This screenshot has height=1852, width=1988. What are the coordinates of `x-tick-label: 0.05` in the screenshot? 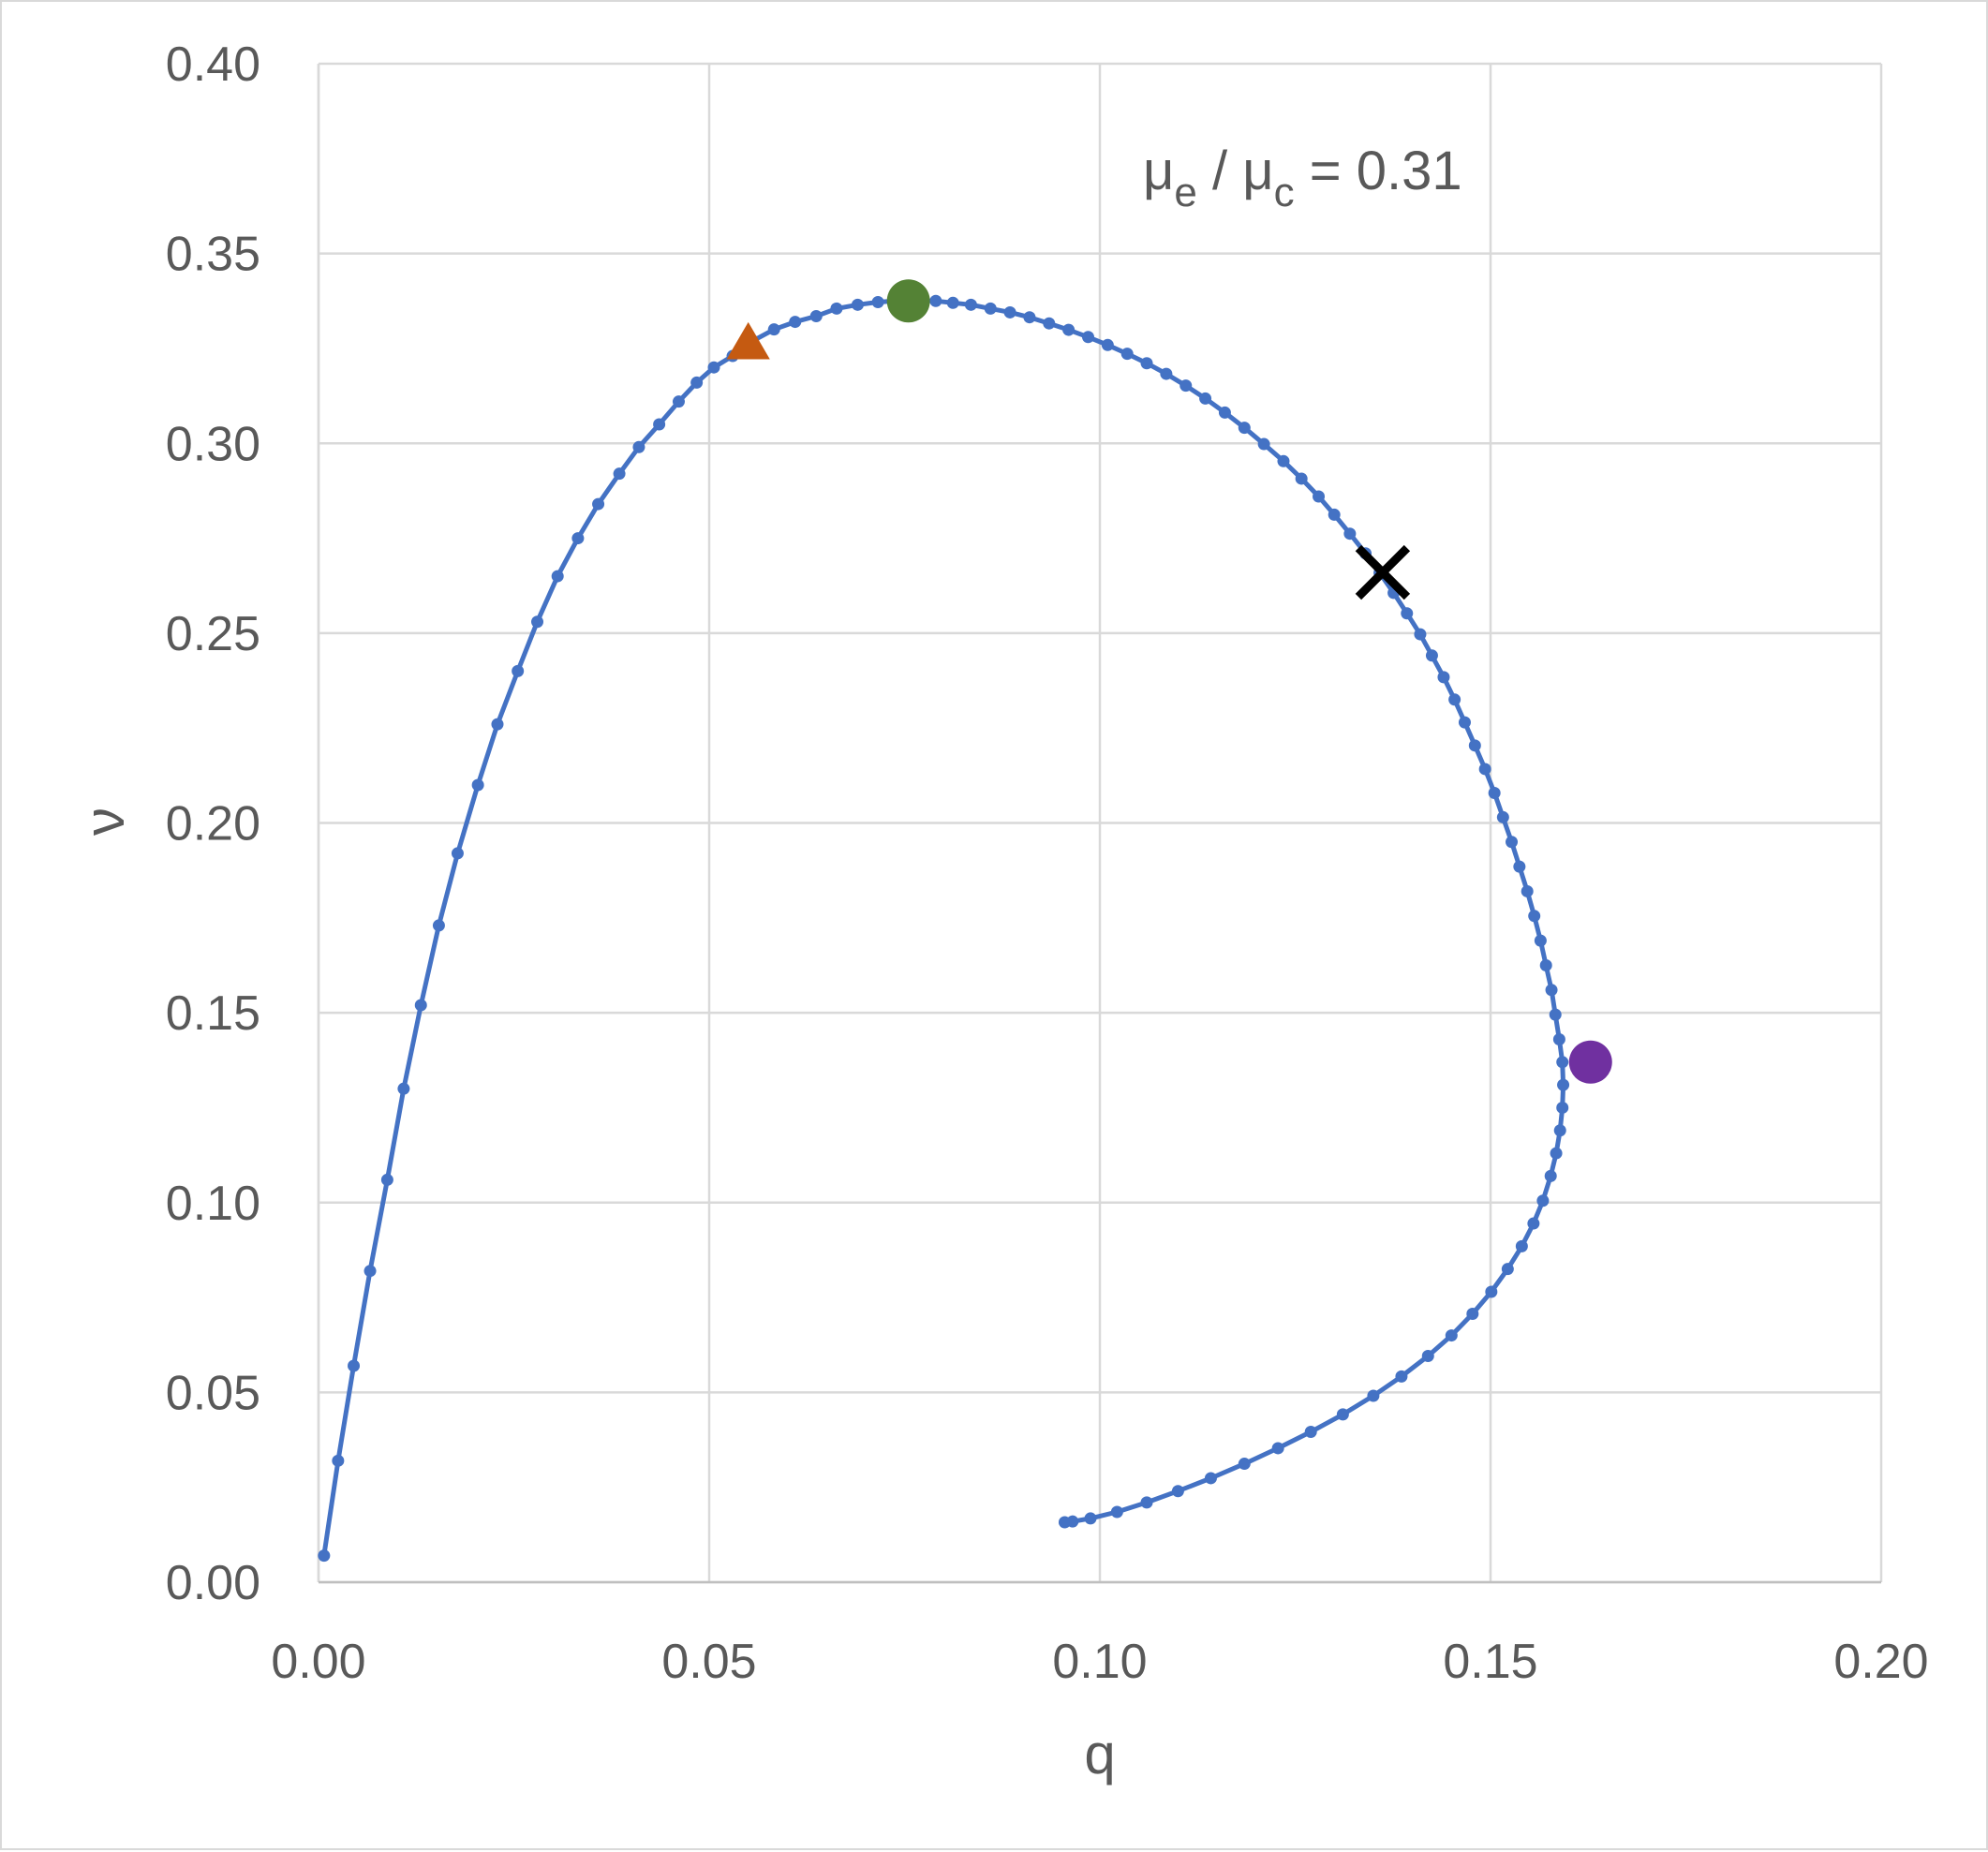 It's located at (708, 1662).